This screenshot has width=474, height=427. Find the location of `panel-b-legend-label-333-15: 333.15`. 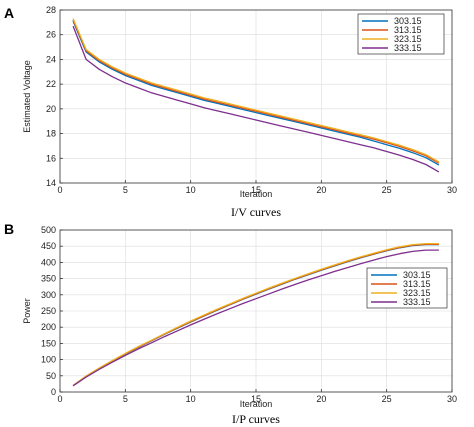

panel-b-legend-label-333-15: 333.15 is located at coordinates (417, 302).